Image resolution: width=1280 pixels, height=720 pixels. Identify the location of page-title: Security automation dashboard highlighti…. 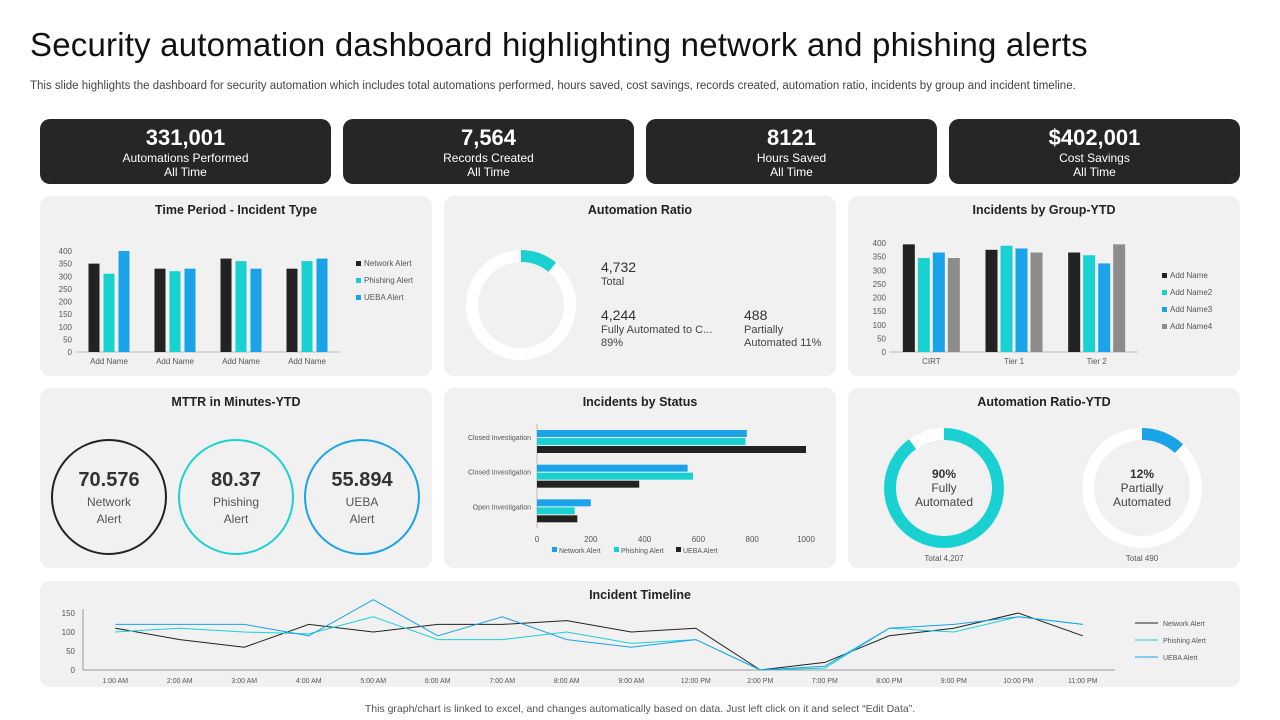
(559, 44).